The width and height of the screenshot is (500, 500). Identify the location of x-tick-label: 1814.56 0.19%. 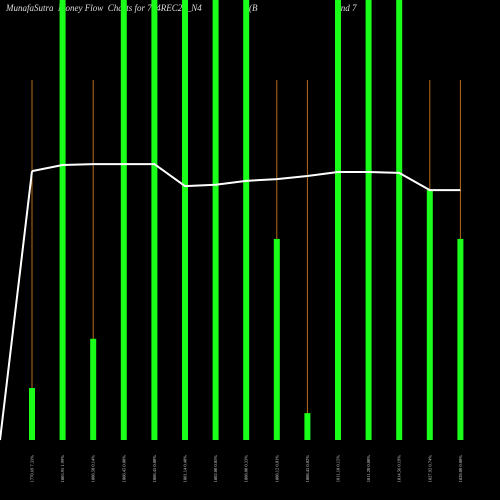
(399, 469).